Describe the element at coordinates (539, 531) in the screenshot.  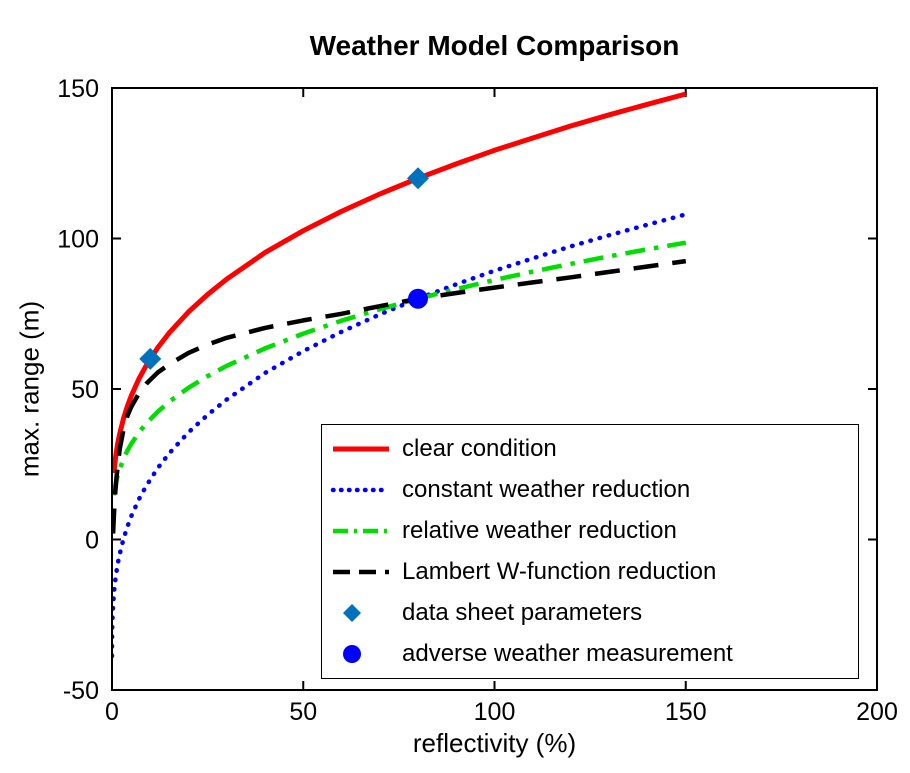
I see `legend-label: relative weather reduction` at that location.